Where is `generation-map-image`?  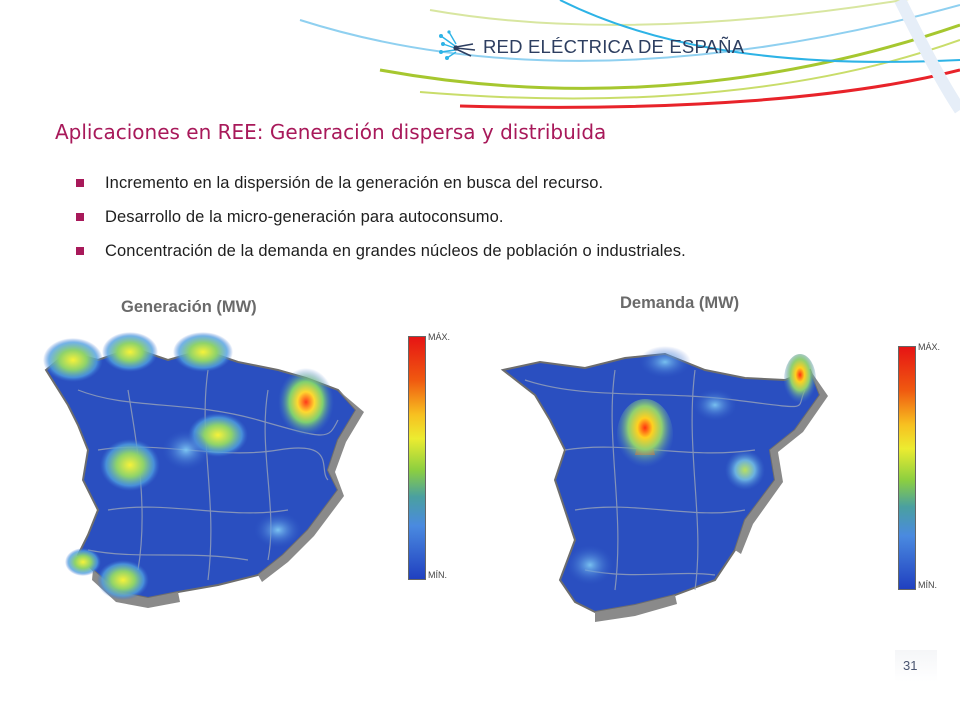 generation-map-image is located at coordinates (203, 470).